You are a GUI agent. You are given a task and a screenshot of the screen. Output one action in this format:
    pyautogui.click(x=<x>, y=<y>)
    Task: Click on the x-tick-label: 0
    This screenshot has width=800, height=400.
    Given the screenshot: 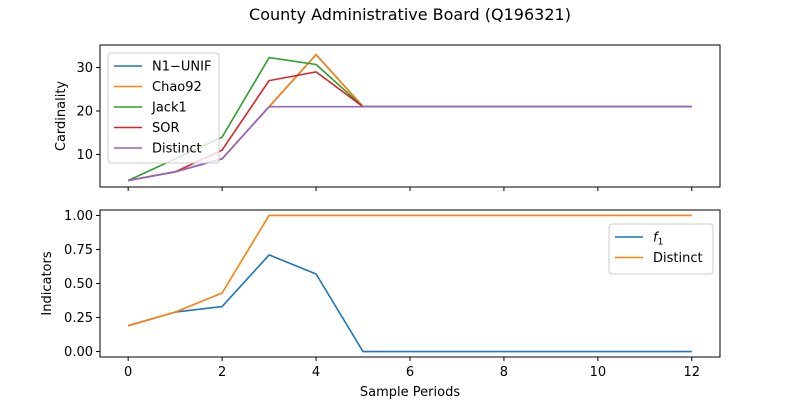 What is the action you would take?
    pyautogui.click(x=128, y=372)
    